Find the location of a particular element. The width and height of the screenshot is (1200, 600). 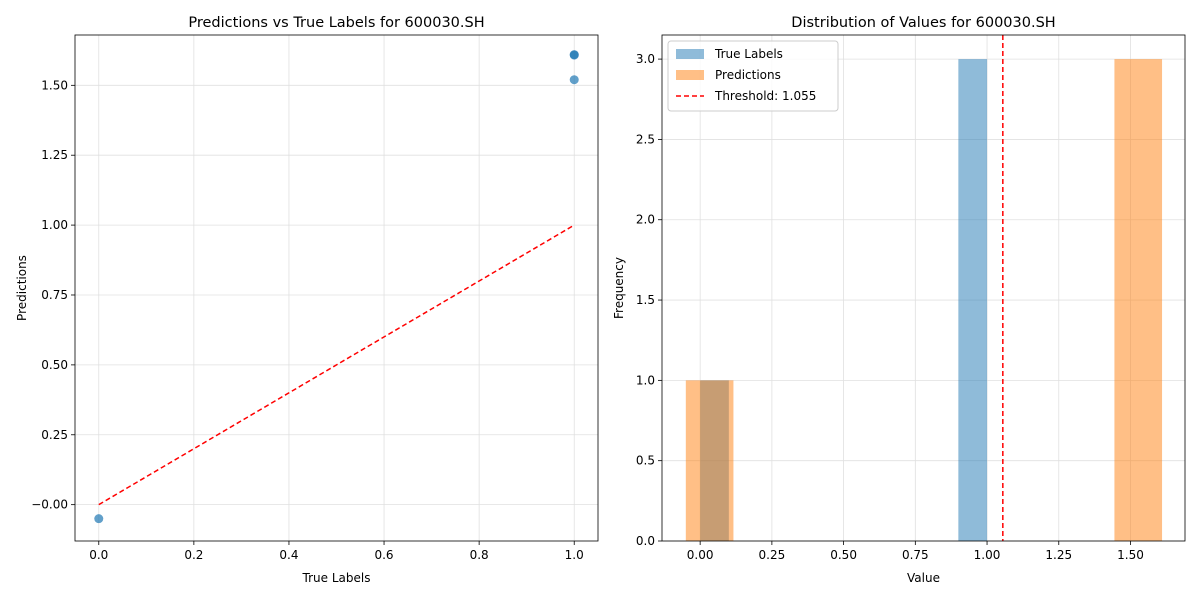

legend-label-true-labels: True Labels is located at coordinates (748, 54).